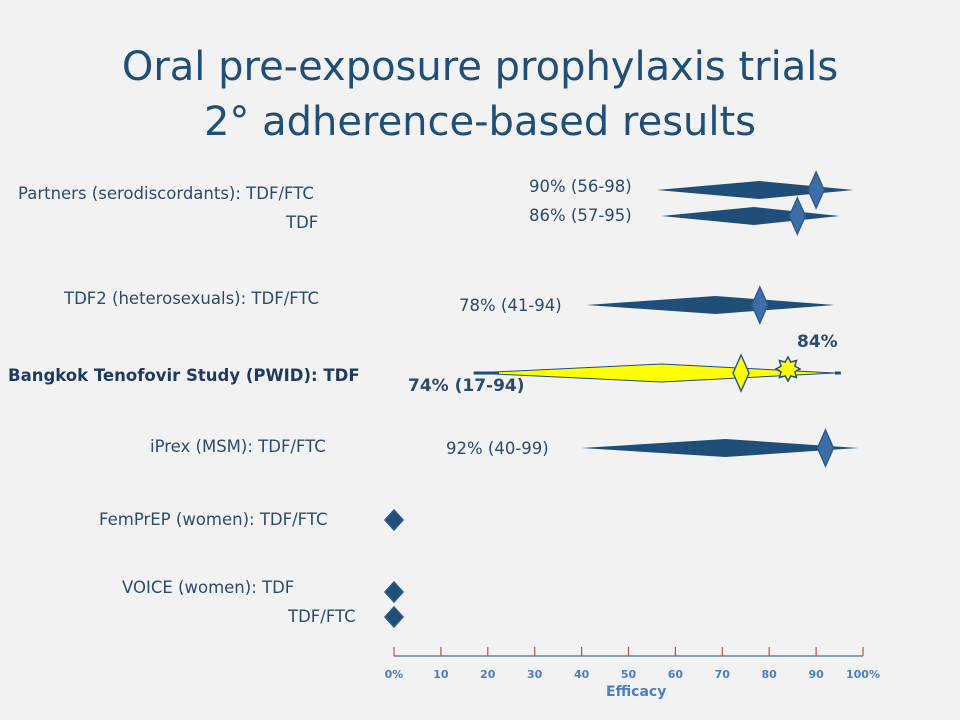 The height and width of the screenshot is (720, 960). Describe the element at coordinates (535, 674) in the screenshot. I see `x-tick-label: 30` at that location.